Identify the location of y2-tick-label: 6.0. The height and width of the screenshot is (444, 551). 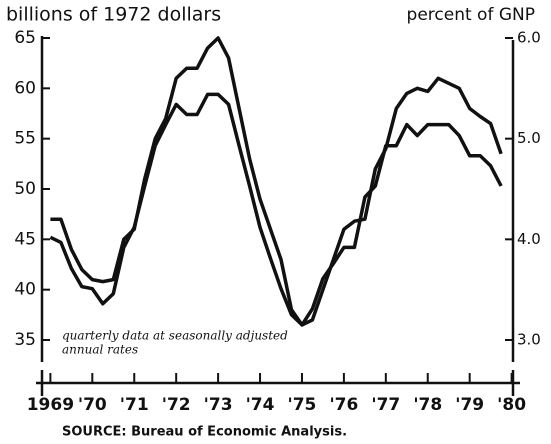
(529, 38).